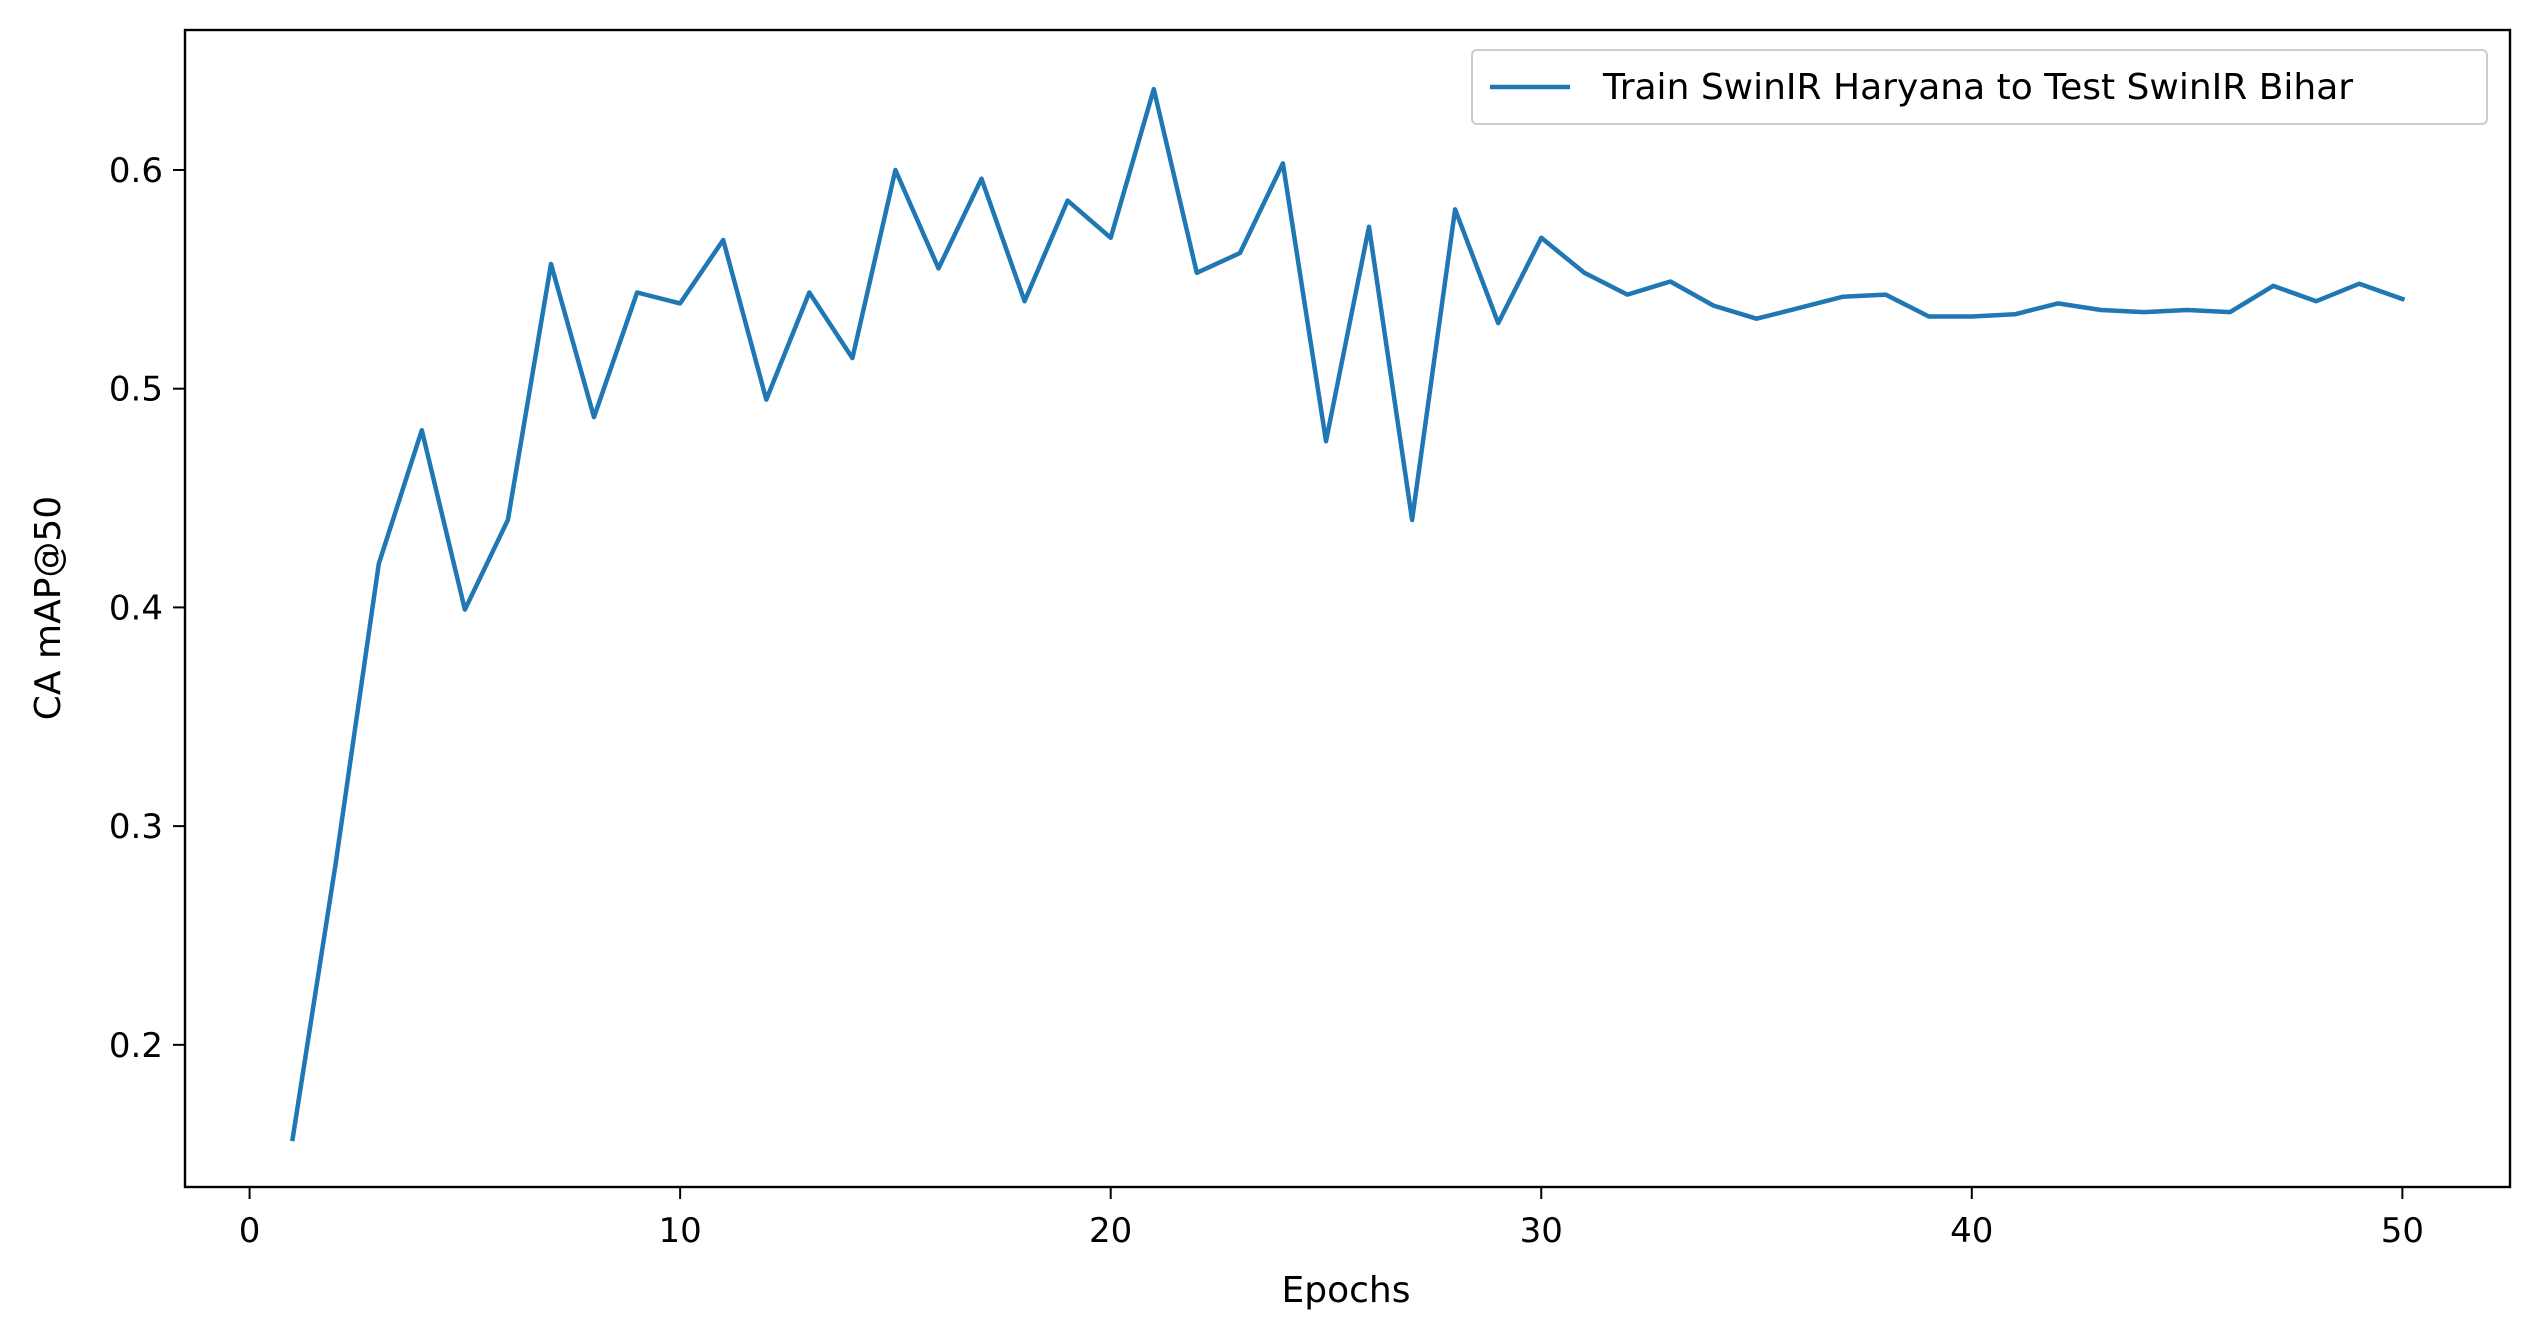 The image size is (2539, 1344). I want to click on y-tick-label: 0.4, so click(136, 608).